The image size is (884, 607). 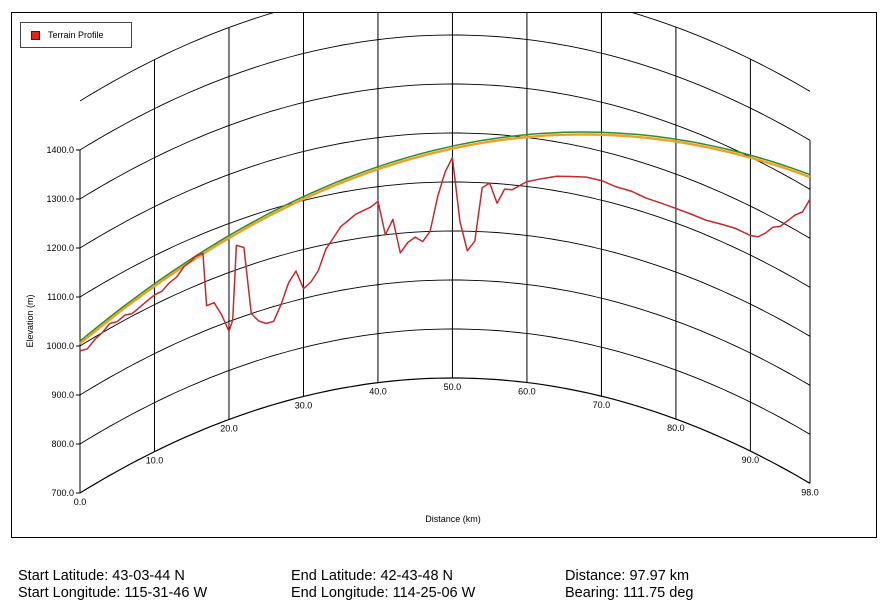 What do you see at coordinates (60, 150) in the screenshot?
I see `y-tick-label: 1400.0` at bounding box center [60, 150].